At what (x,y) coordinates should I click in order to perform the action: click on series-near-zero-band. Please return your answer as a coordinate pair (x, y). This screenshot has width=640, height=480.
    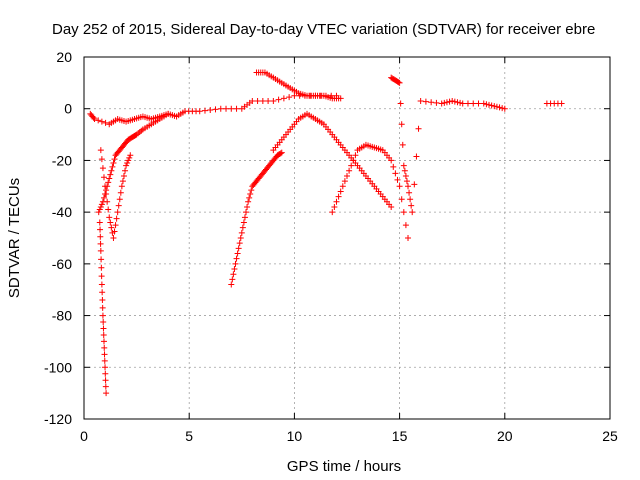
    Looking at the image, I should click on (213, 110).